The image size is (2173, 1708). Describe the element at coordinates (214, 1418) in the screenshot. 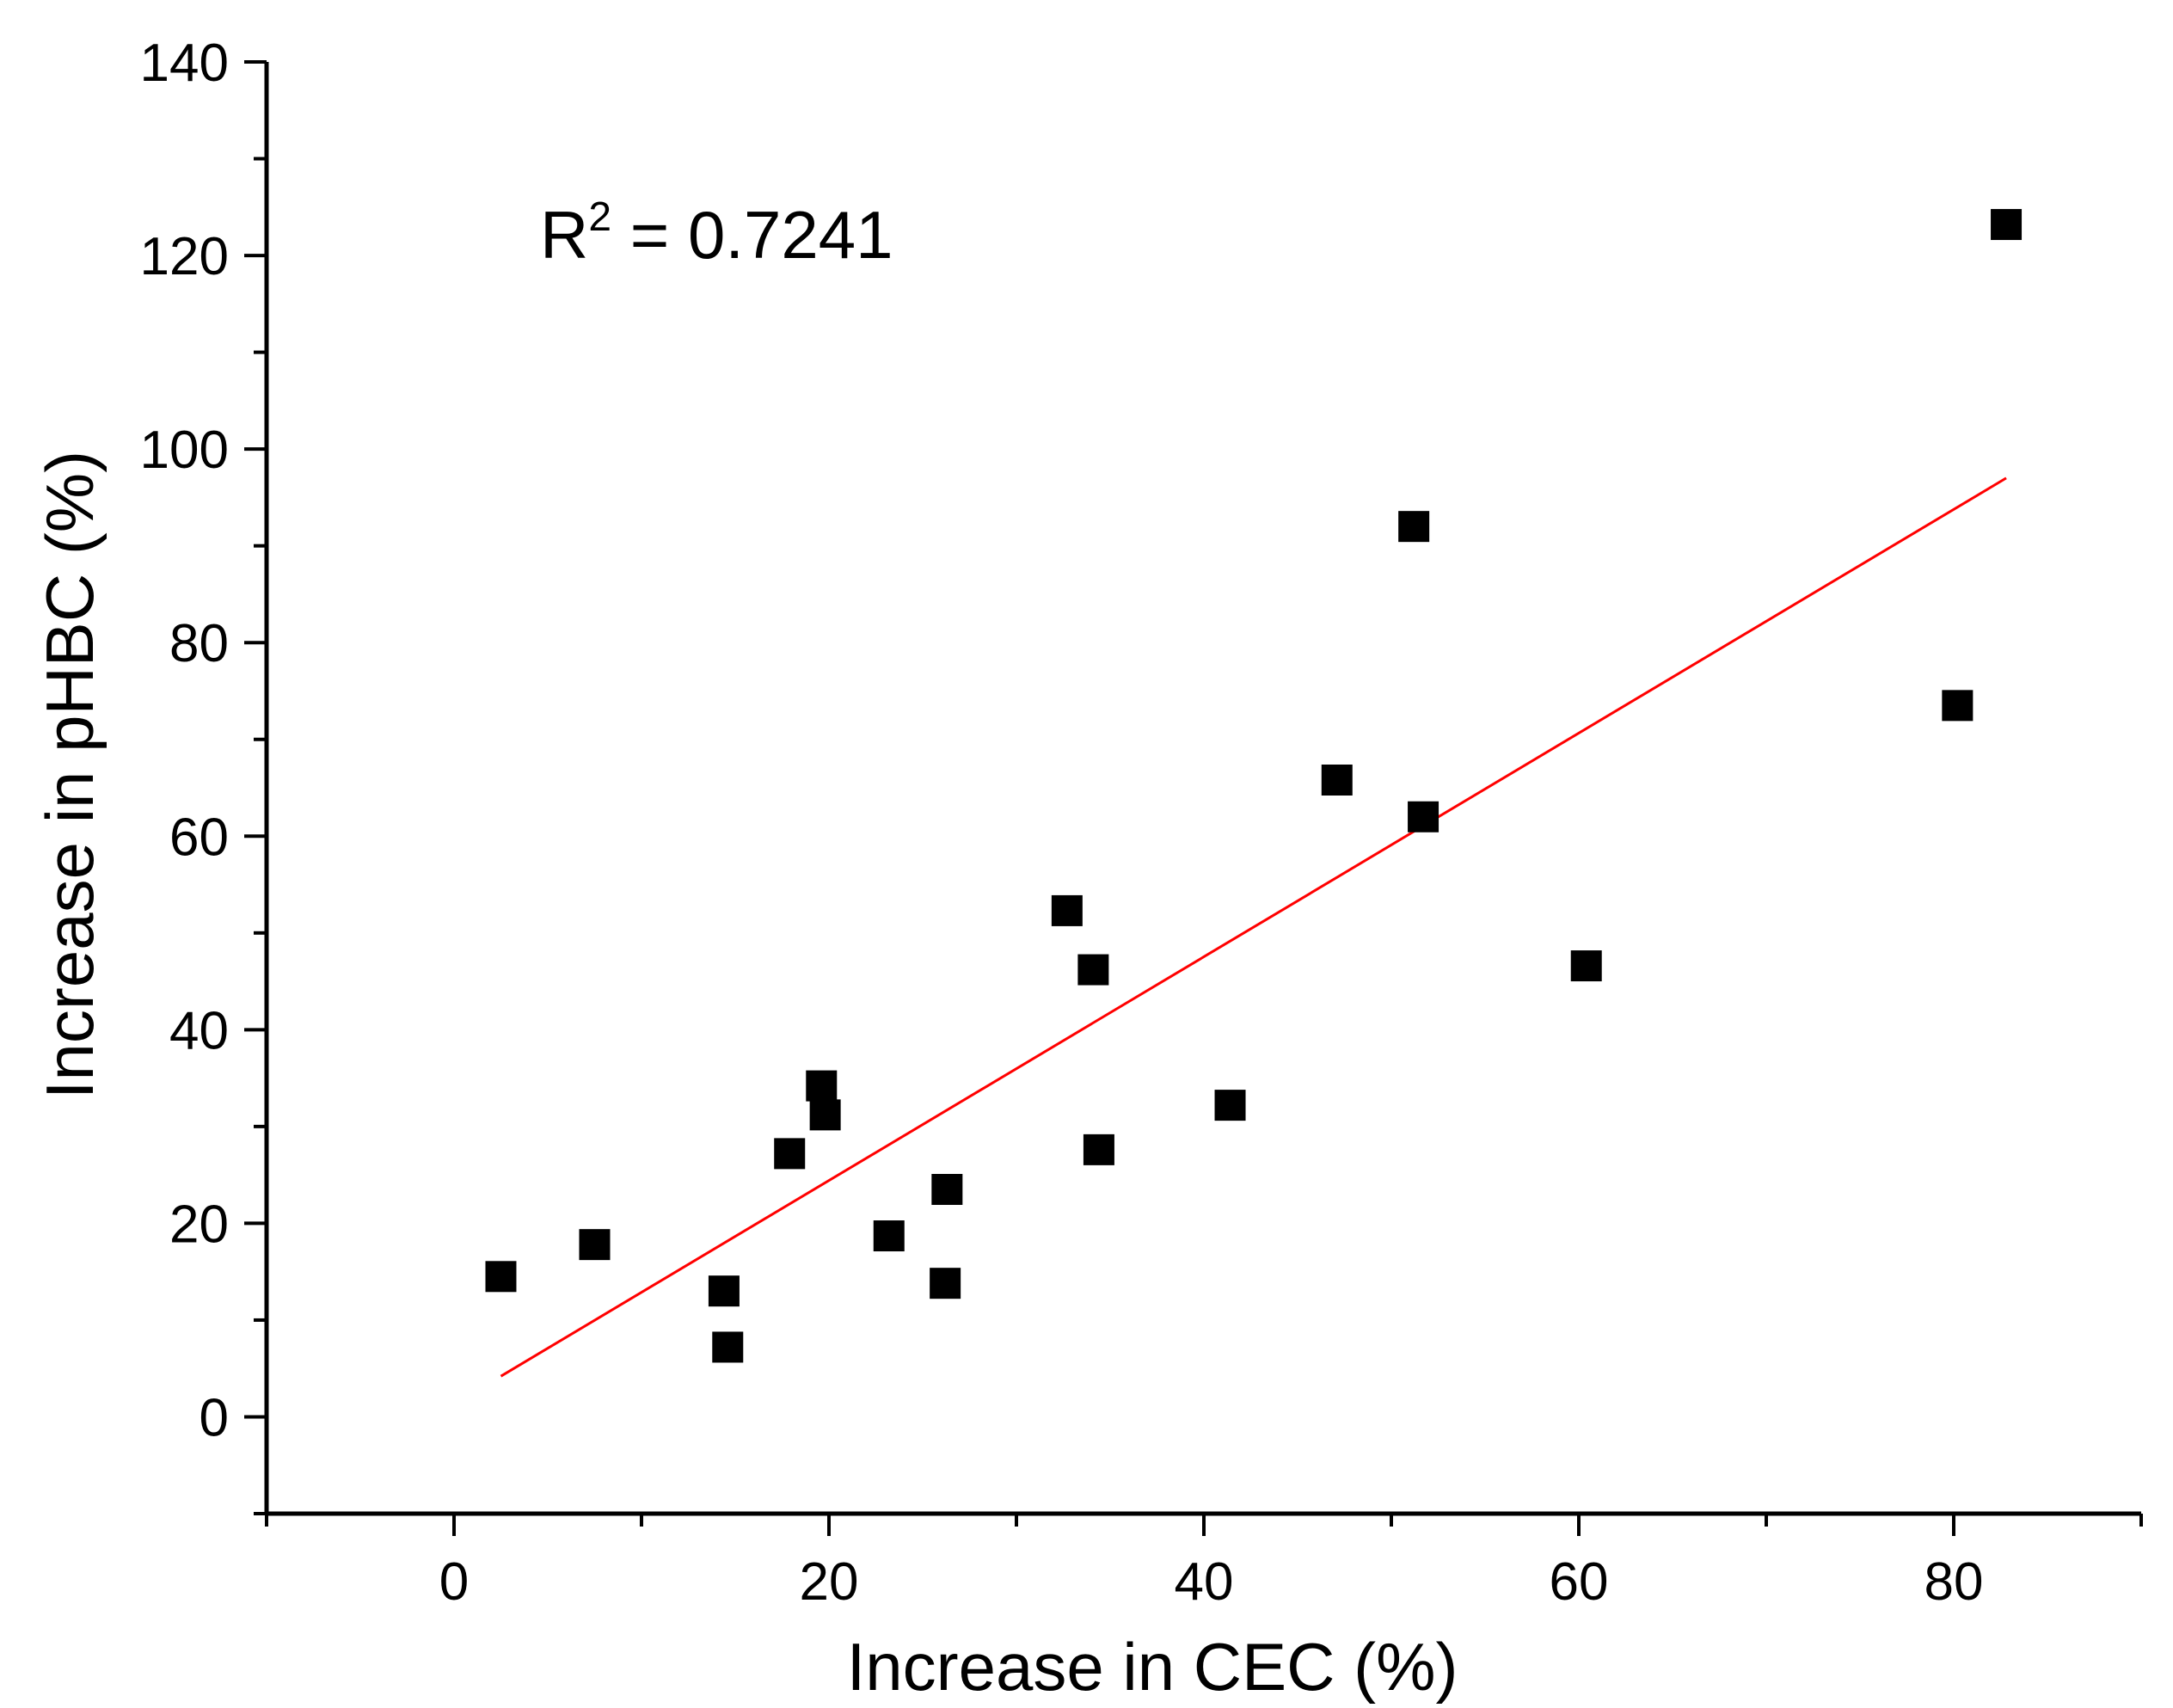

I see `y-tick-label: 0` at that location.